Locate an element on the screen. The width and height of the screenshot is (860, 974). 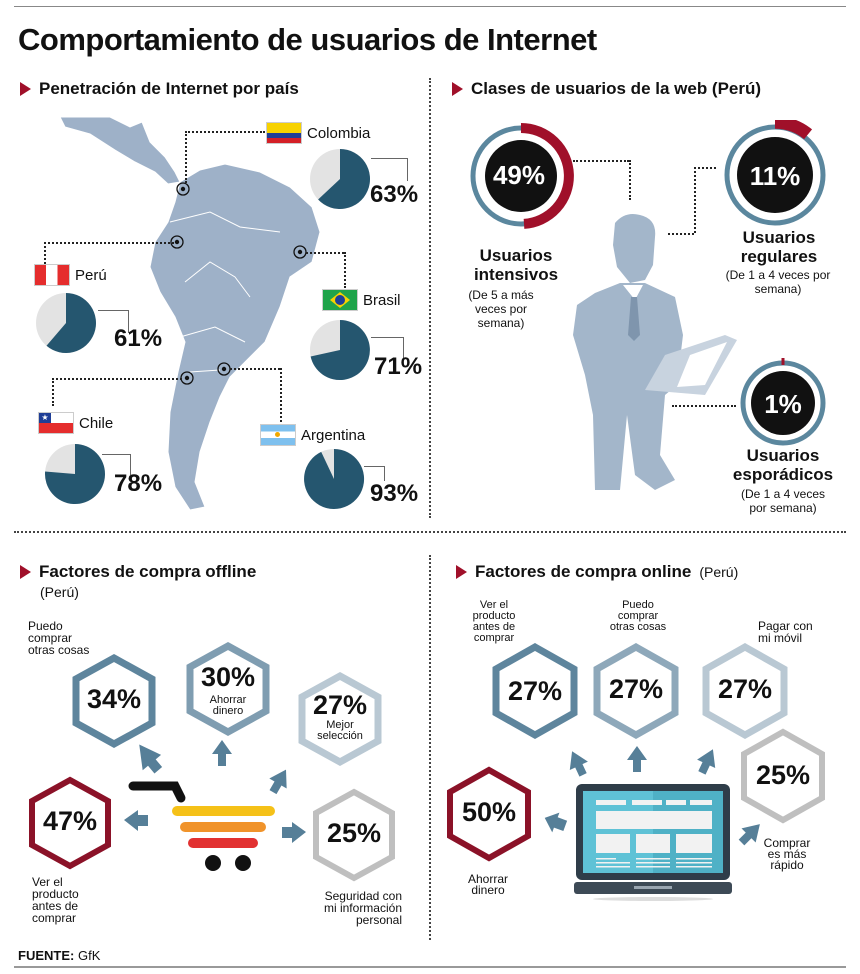
label-offline-ver-producto: Ver el producto antes de comprar is located at coordinates (55, 900).